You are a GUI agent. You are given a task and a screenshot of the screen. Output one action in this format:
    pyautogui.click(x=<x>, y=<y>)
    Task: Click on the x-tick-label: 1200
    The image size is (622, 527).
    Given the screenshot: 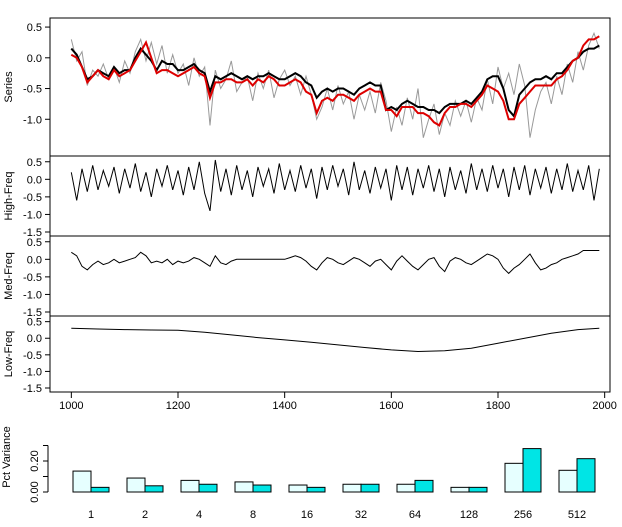 What is the action you would take?
    pyautogui.click(x=178, y=406)
    